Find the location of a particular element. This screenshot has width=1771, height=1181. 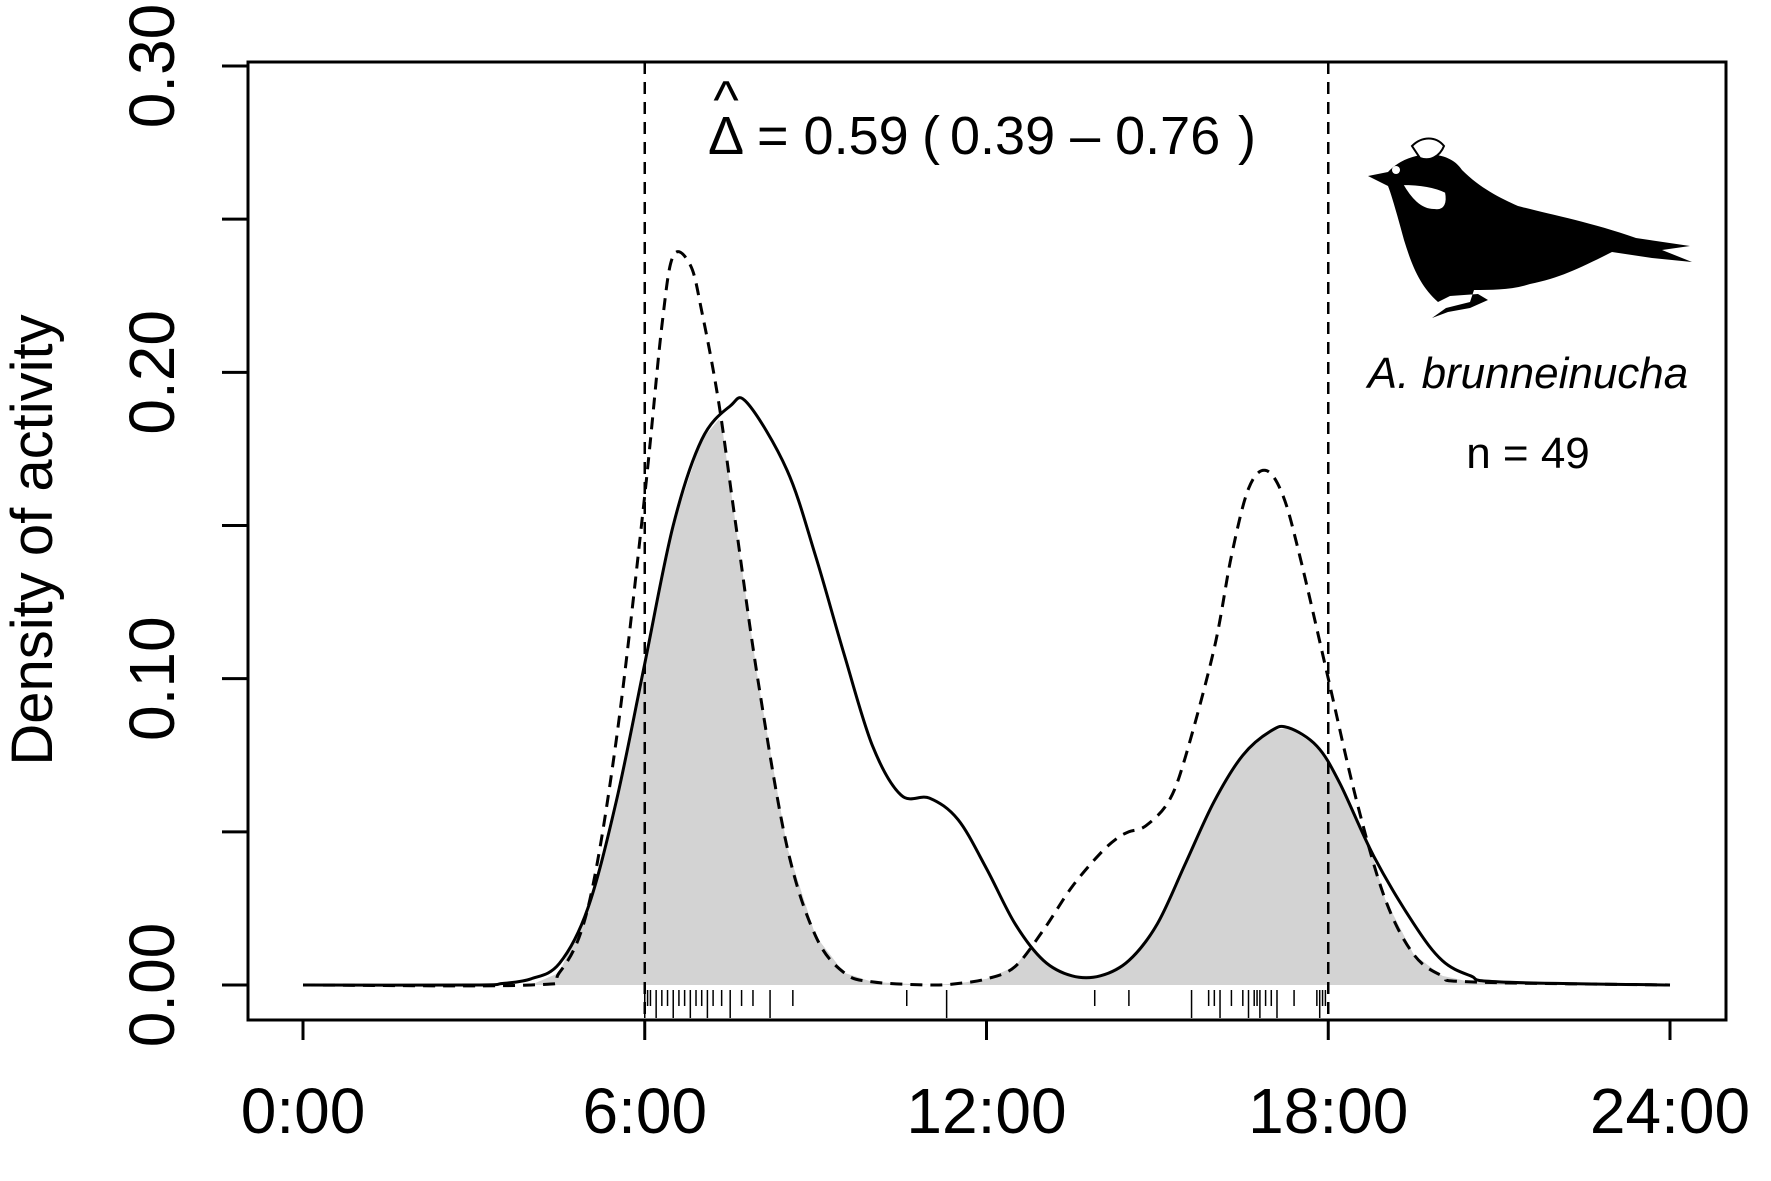

y-tick-label: 0.20 is located at coordinates (152, 372).